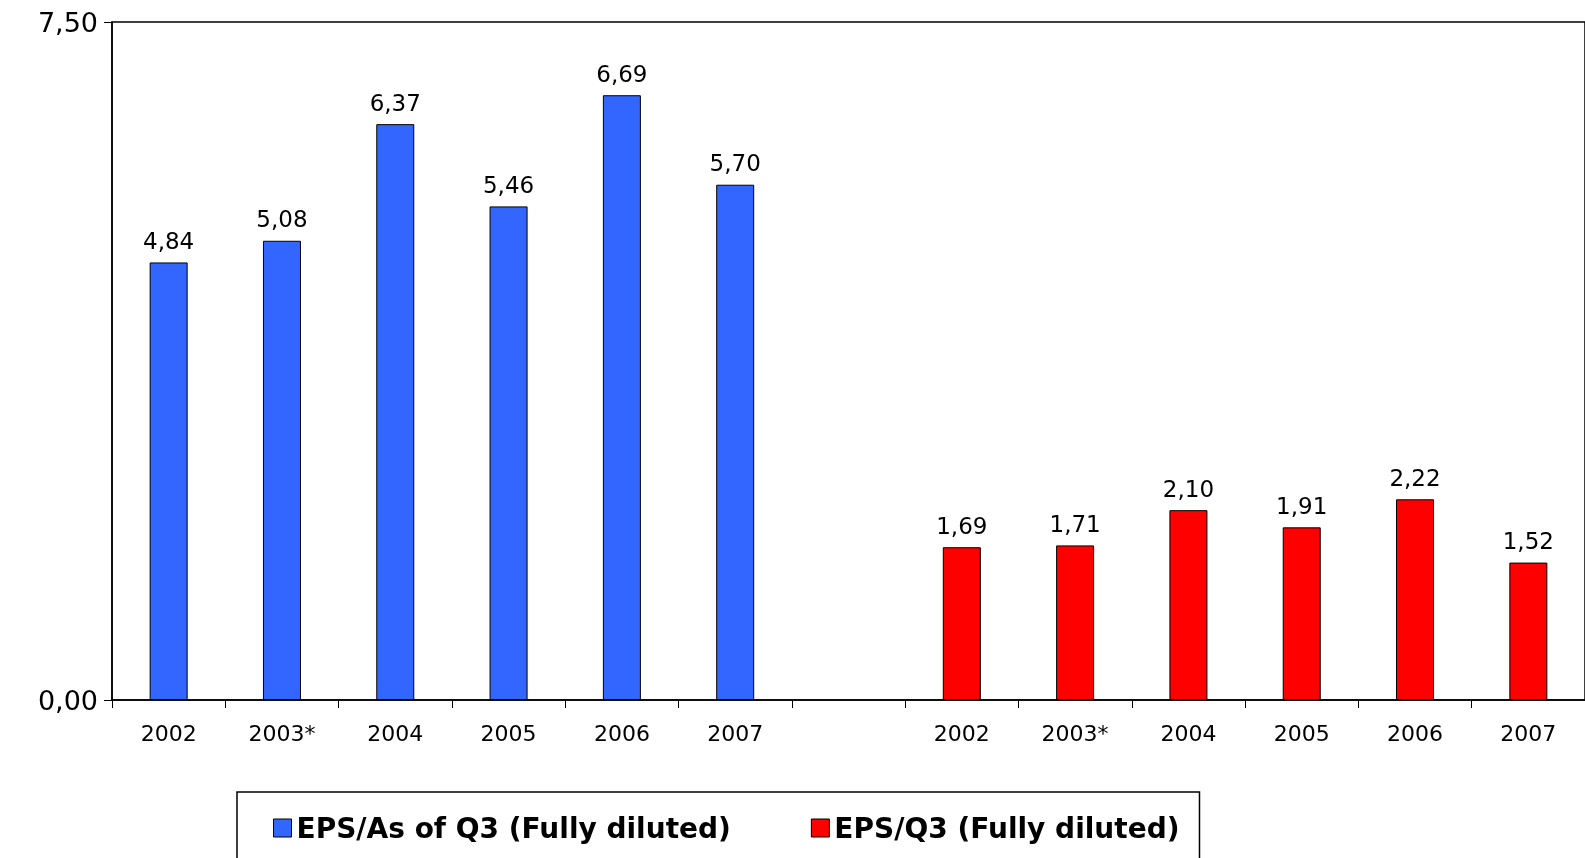 The height and width of the screenshot is (858, 1585). I want to click on legend-label: EPS/As of Q3 (Fully diluted), so click(513, 828).